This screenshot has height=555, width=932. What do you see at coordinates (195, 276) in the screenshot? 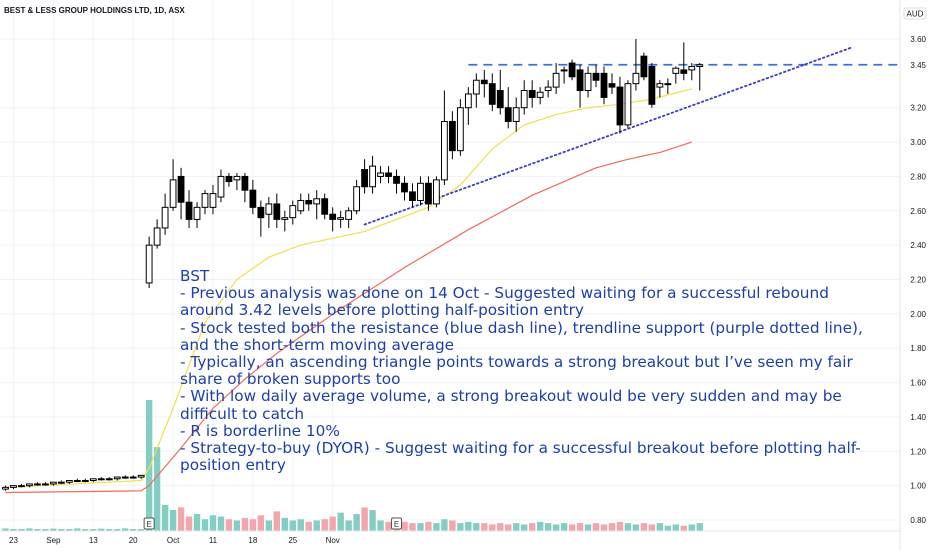
I see `annotation-line: BST` at bounding box center [195, 276].